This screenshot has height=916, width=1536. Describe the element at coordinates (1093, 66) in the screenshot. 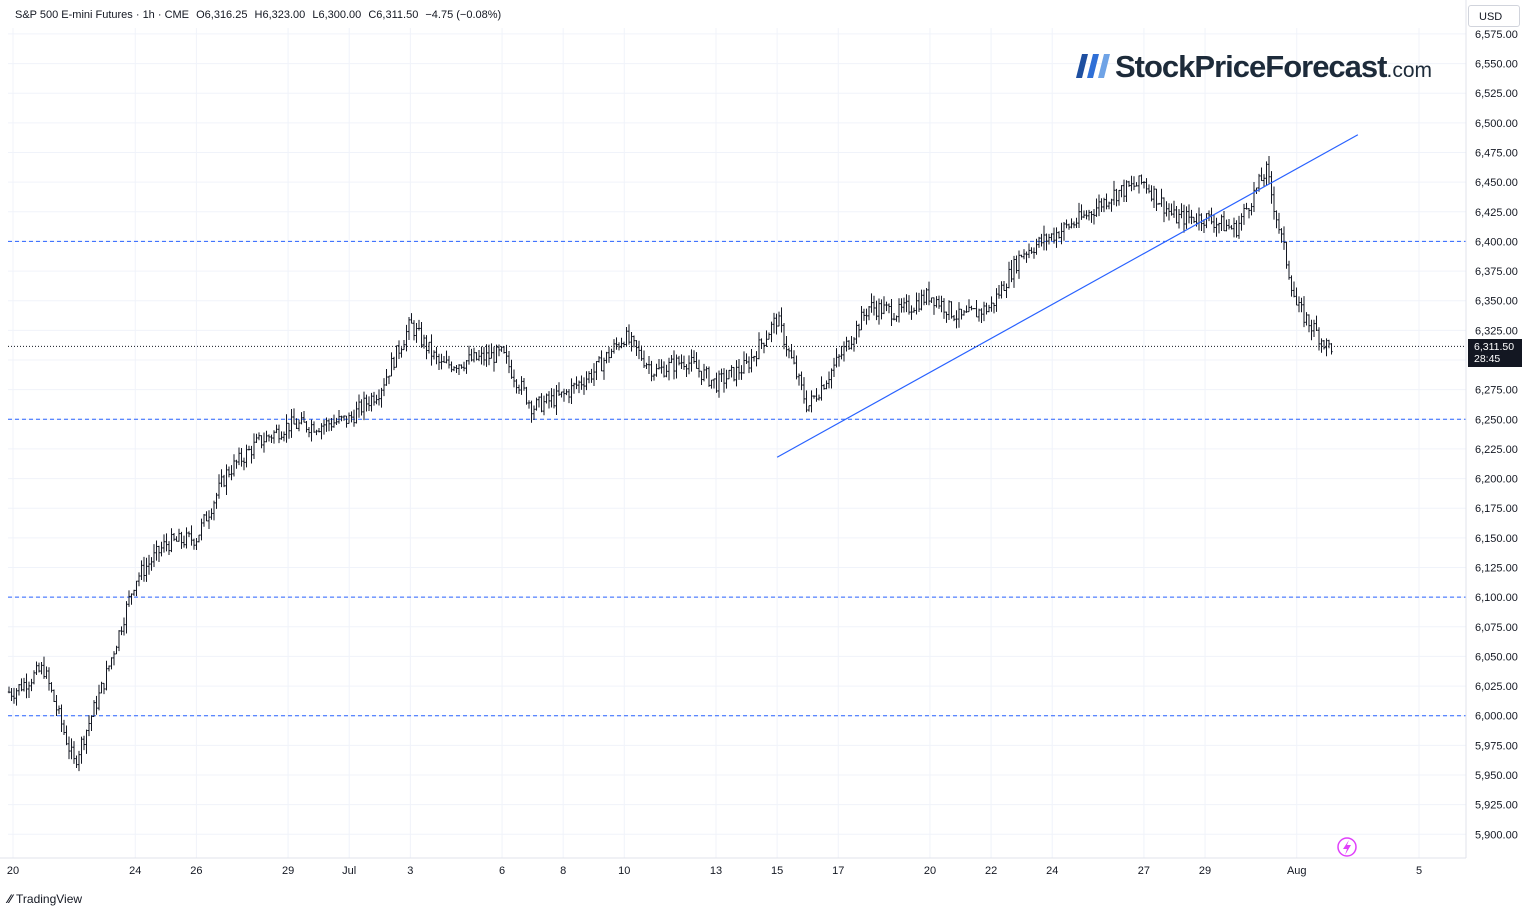

I see `logo-slash-icon` at that location.